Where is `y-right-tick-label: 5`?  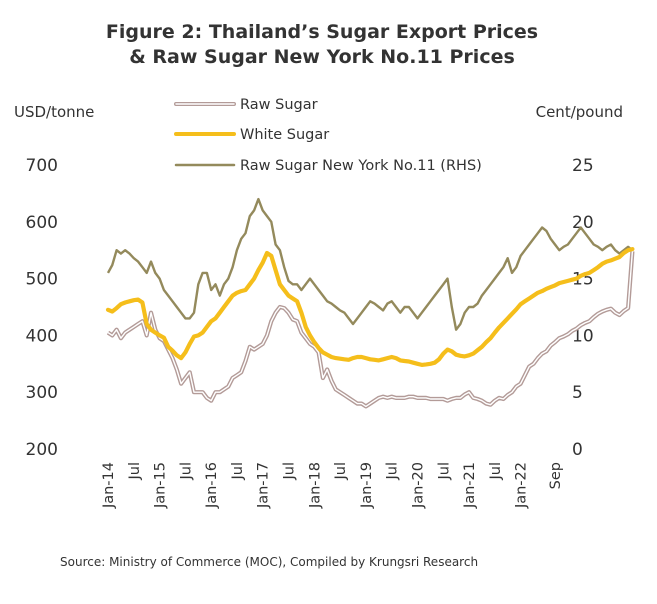 y-right-tick-label: 5 is located at coordinates (577, 393).